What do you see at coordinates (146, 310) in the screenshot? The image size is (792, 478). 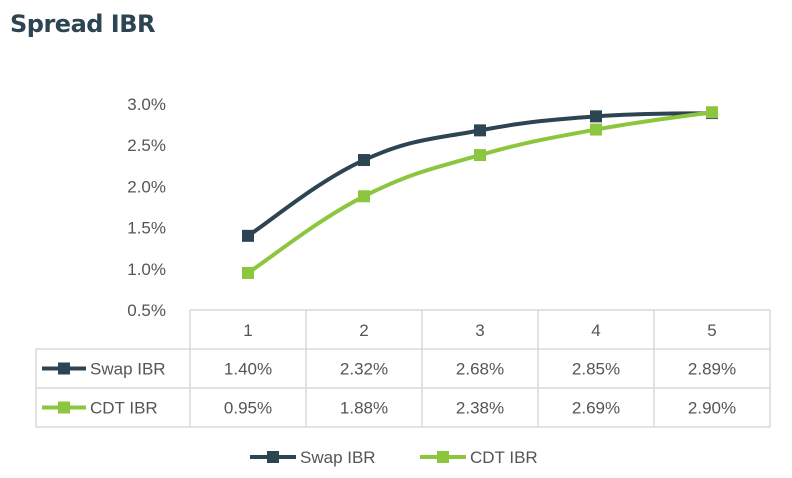 I see `y-tick-label: 0.5%` at bounding box center [146, 310].